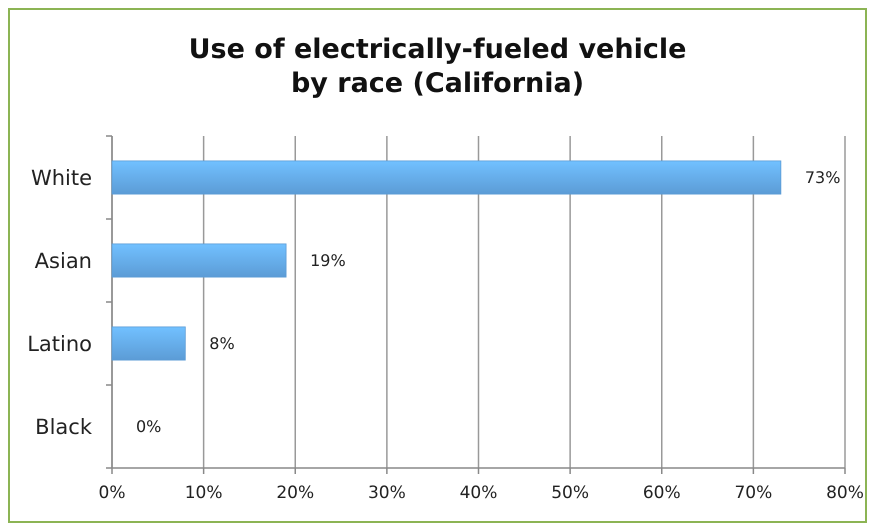 The image size is (875, 531). What do you see at coordinates (570, 493) in the screenshot?
I see `x-tick-label: 50%` at bounding box center [570, 493].